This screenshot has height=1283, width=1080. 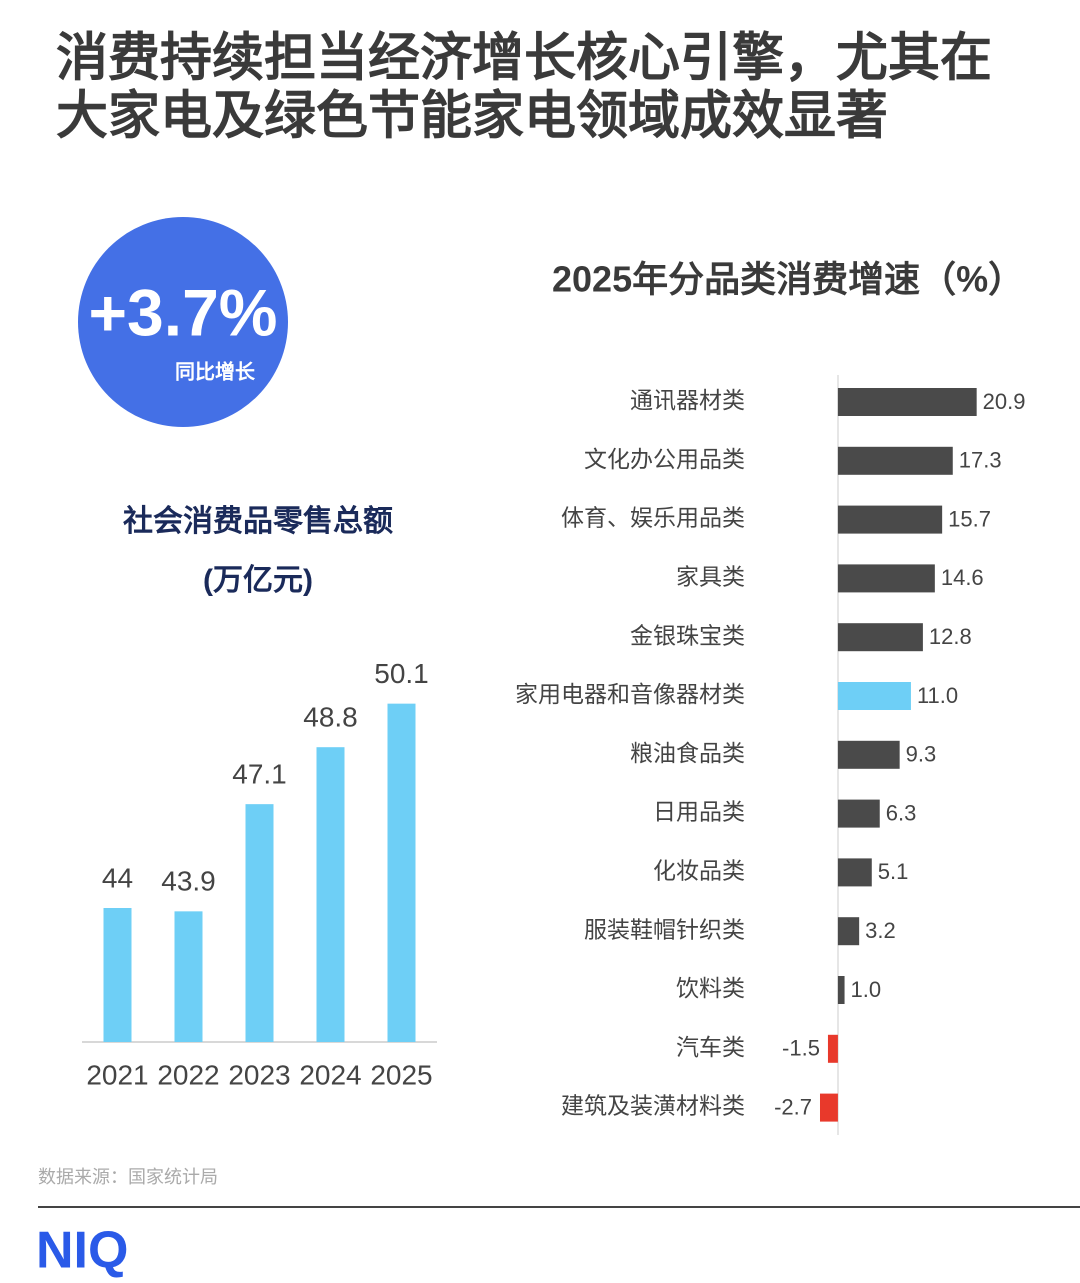 I want to click on value-label: 47.1, so click(x=259, y=774).